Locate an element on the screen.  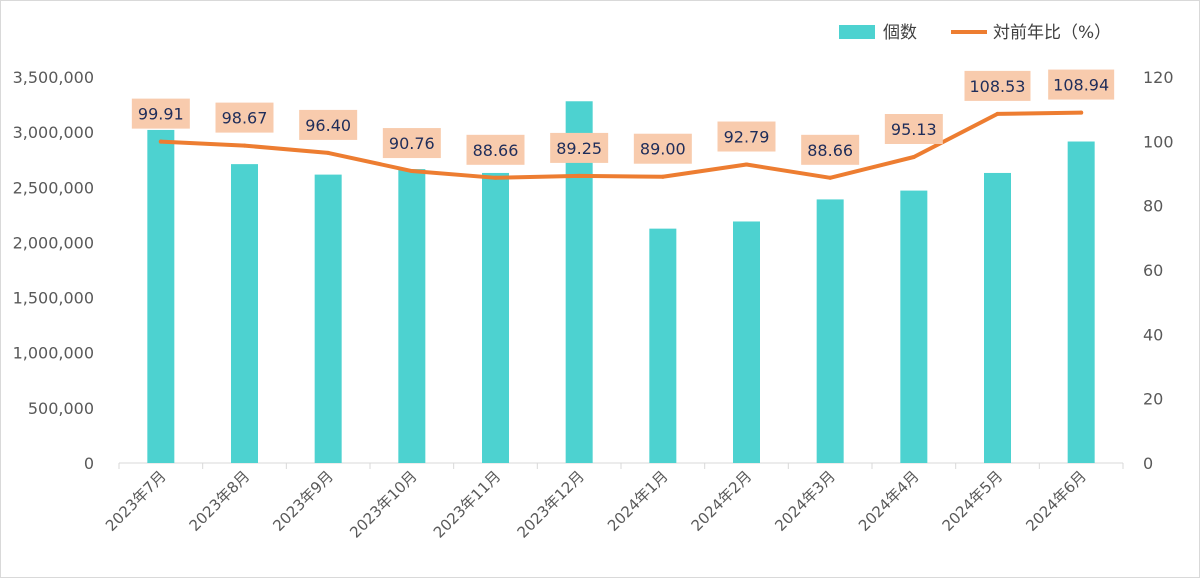
data-label-text: 108.53 is located at coordinates (998, 86).